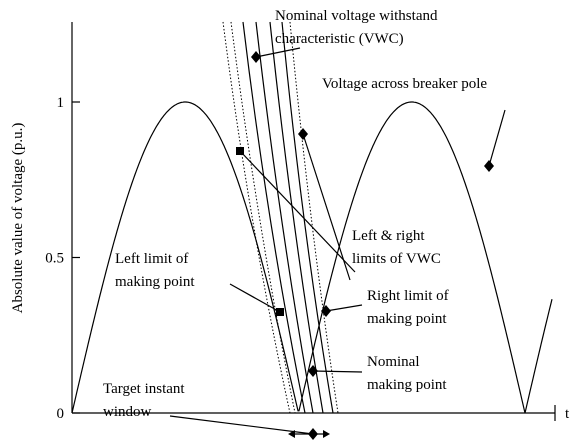 This screenshot has height=440, width=577. What do you see at coordinates (151, 259) in the screenshot?
I see `annotation-text: Left limit of` at bounding box center [151, 259].